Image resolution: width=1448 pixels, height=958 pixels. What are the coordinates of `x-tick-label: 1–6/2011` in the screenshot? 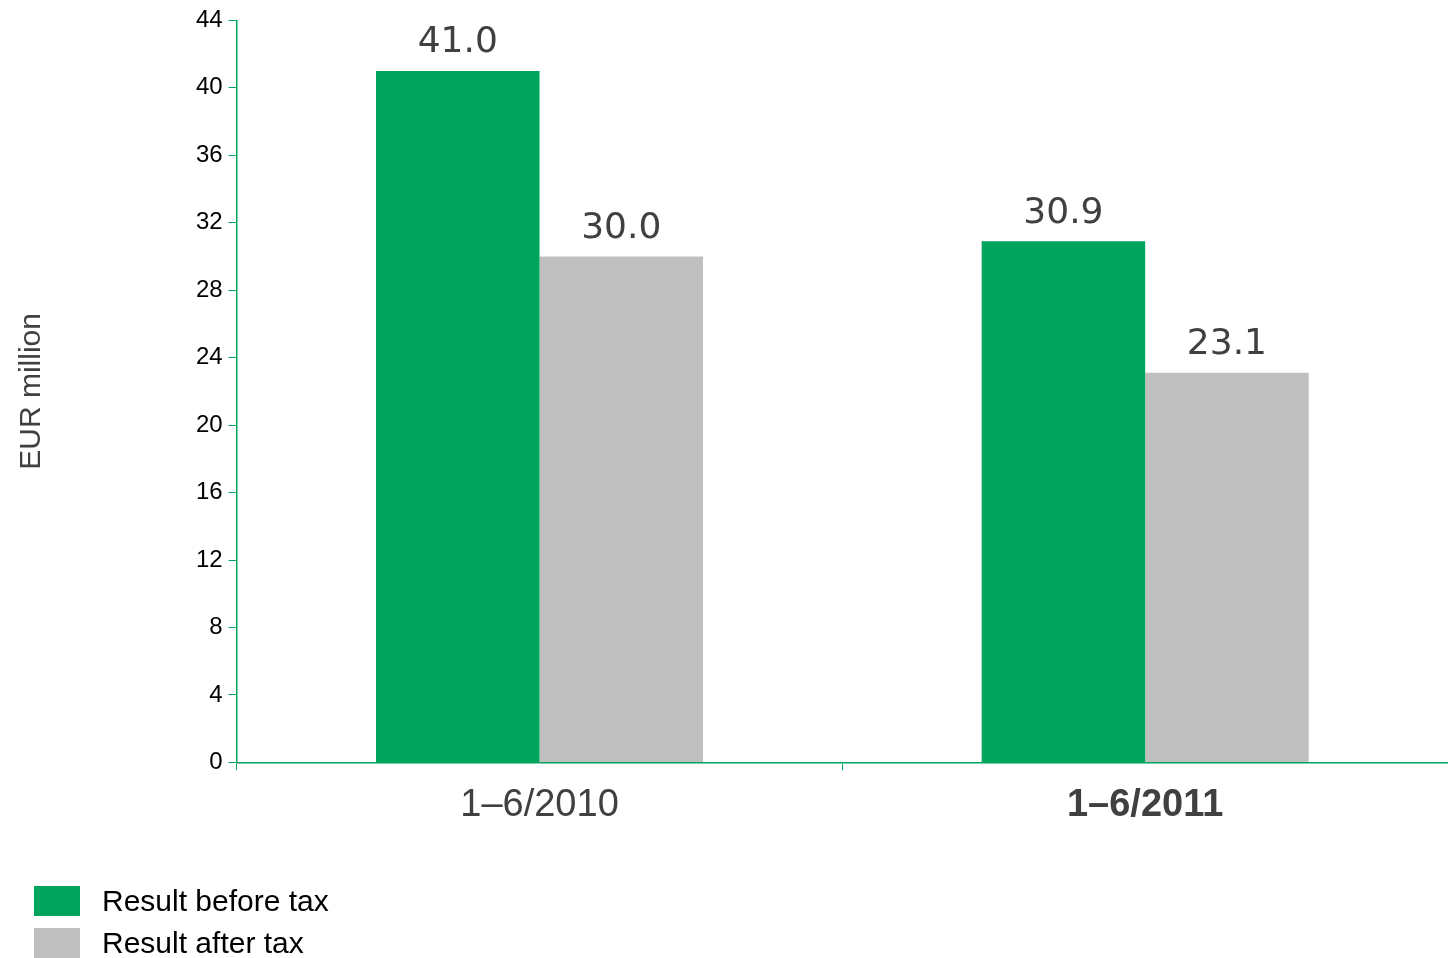 It's located at (1145, 802).